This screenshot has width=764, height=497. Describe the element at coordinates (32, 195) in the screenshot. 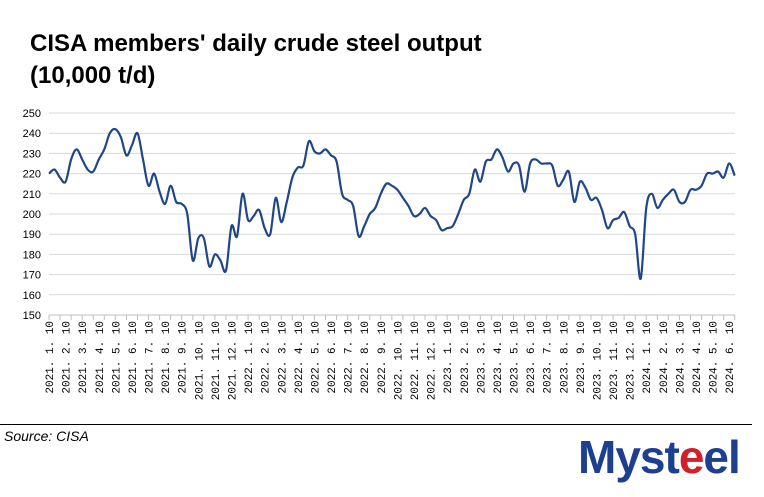

I see `y-tick-label: 210` at that location.